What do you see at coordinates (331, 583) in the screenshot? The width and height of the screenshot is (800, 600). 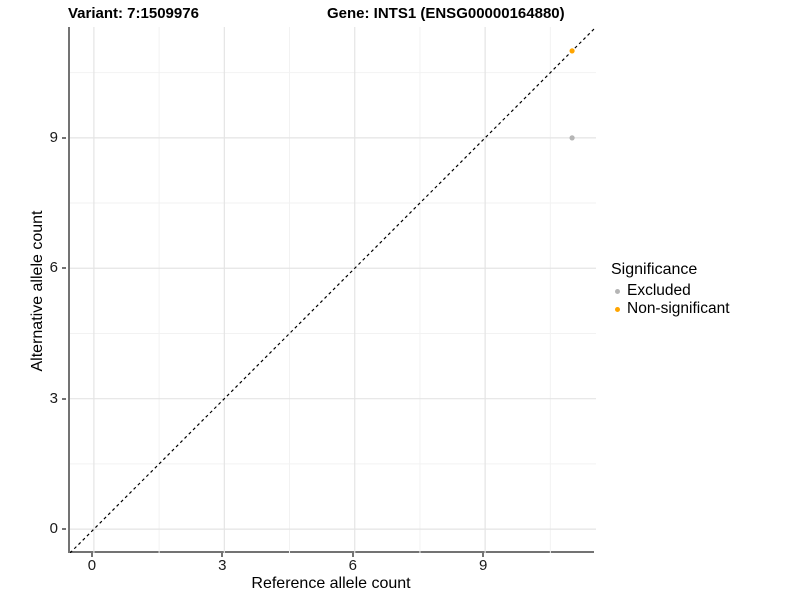 I see `x-axis-title: Reference allele count` at bounding box center [331, 583].